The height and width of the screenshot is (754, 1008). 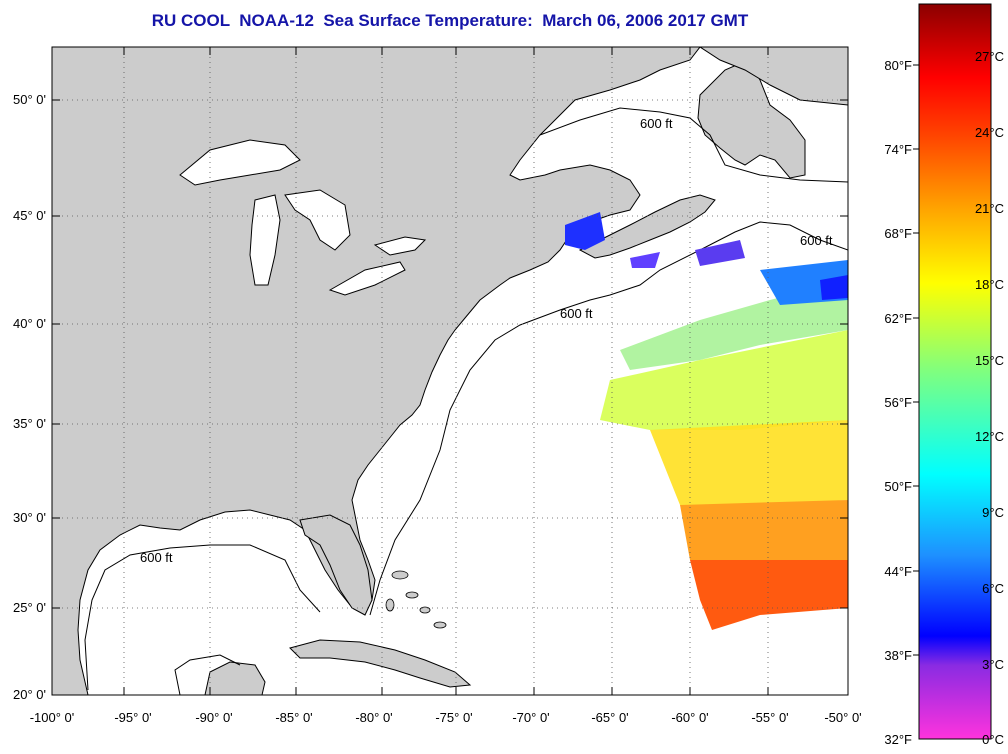 What do you see at coordinates (29, 517) in the screenshot?
I see `lat-label-30: 30° 0'` at bounding box center [29, 517].